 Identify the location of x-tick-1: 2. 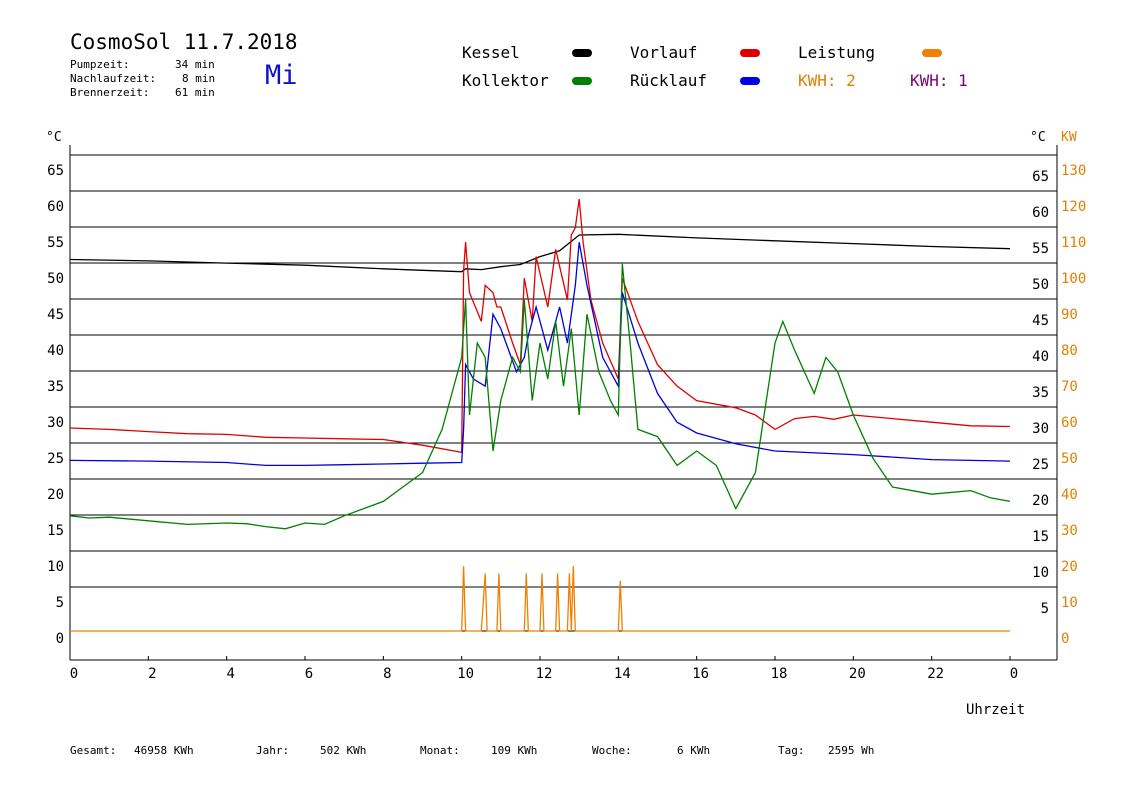
(152, 674).